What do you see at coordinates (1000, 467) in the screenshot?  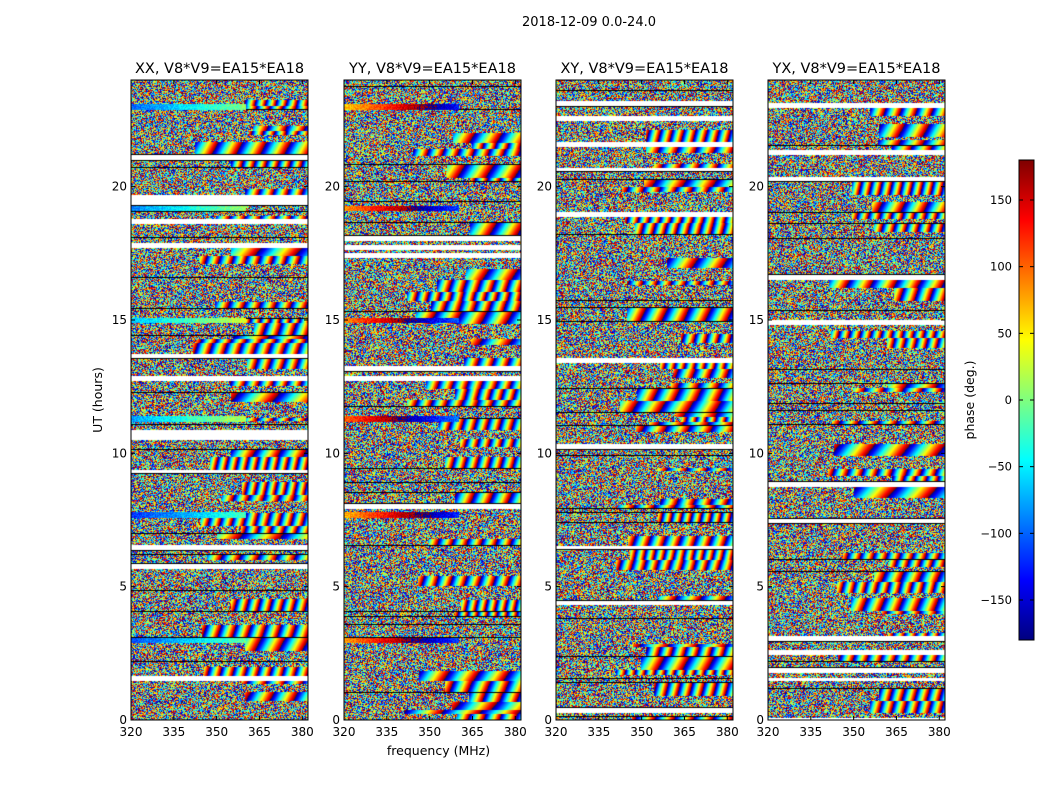 I see `colorbar-tick-label: −50` at bounding box center [1000, 467].